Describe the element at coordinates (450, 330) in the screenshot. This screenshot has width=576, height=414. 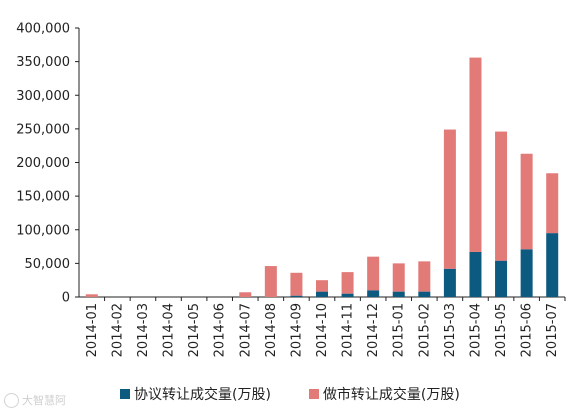
I see `x-tick-label: 2015-03` at that location.